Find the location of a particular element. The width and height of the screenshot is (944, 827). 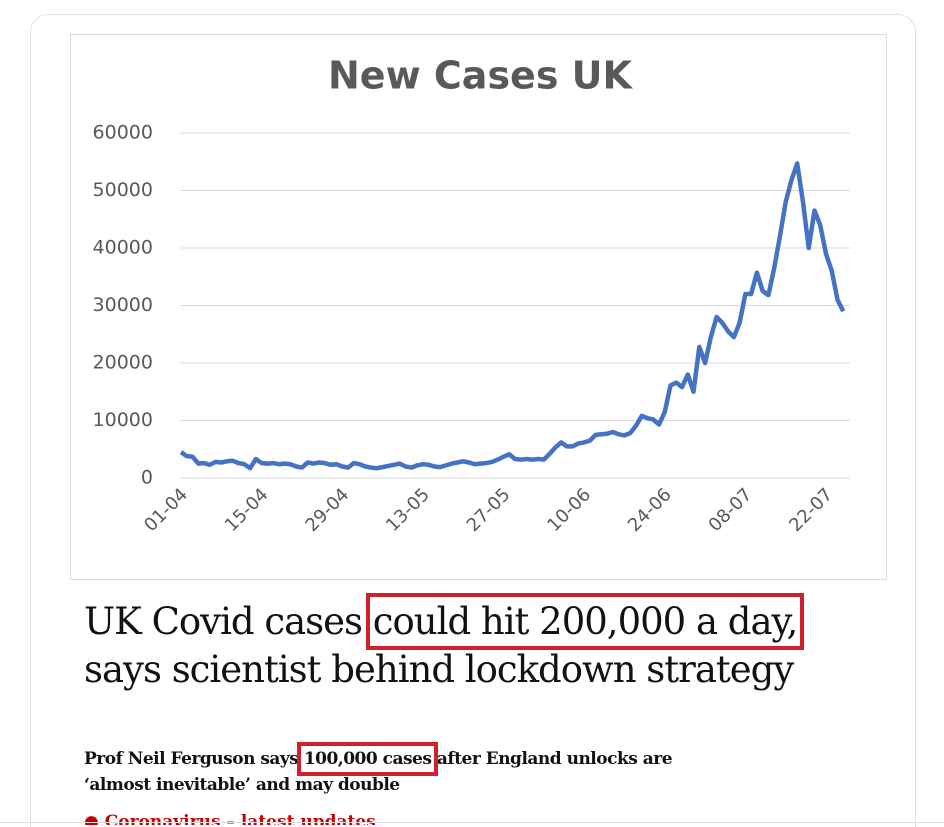

x-tick-label: 15-04 is located at coordinates (247, 510).